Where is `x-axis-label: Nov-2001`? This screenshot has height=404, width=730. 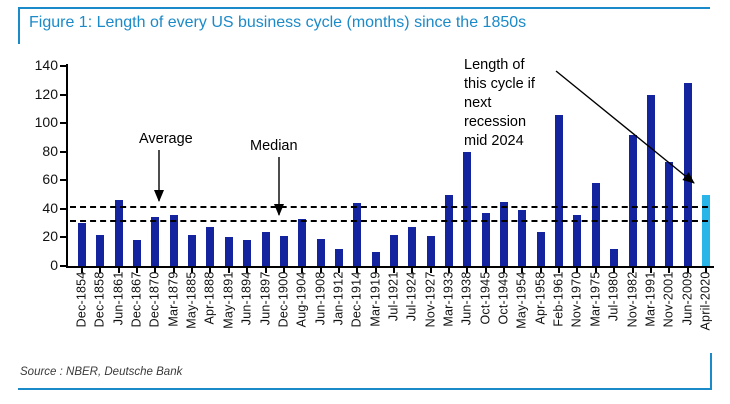 x-axis-label: Nov-2001 is located at coordinates (668, 299).